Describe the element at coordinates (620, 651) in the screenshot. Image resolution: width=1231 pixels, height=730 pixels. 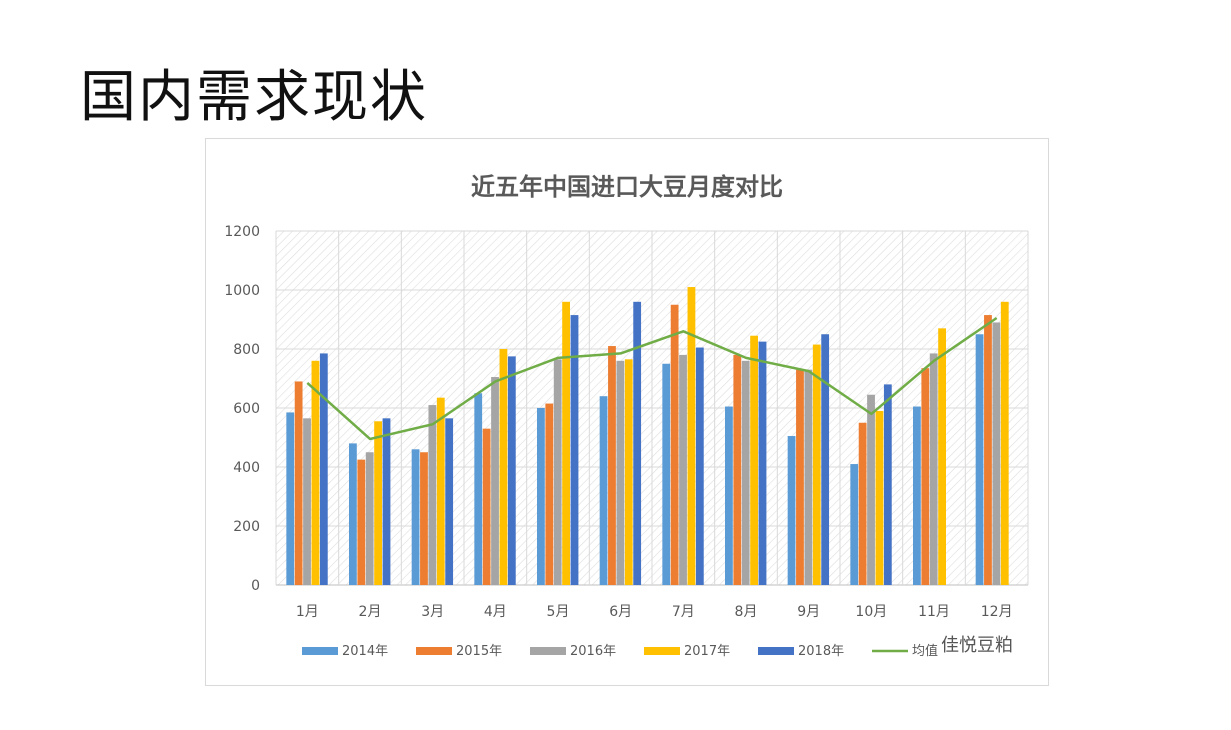
I see `legend: 2014年 2015年 2016年 2017年 2018年 均值` at that location.